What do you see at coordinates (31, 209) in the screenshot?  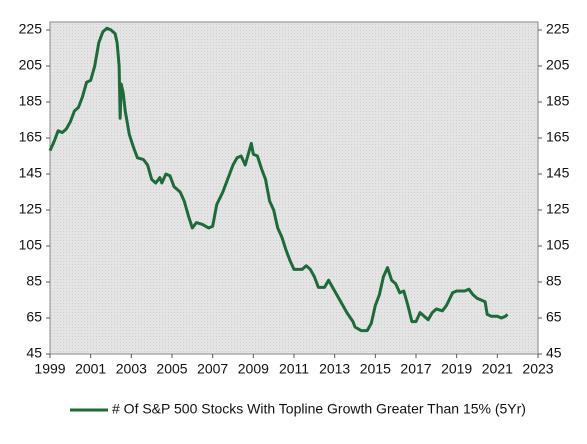 I see `y-tick-label: 125` at bounding box center [31, 209].